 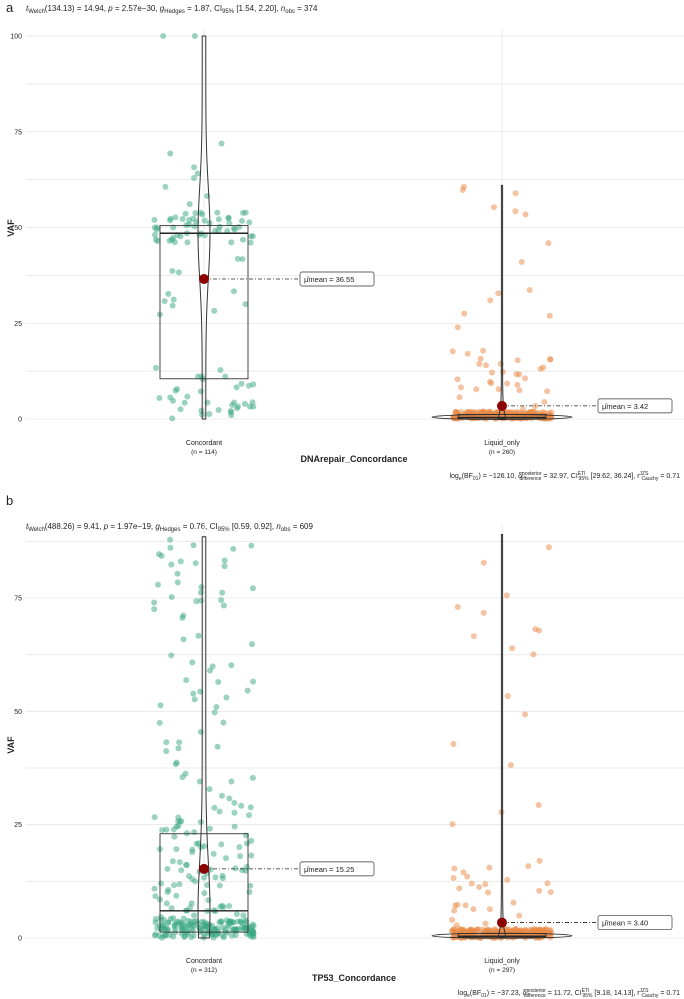 I want to click on mean-label-box, so click(x=635, y=922).